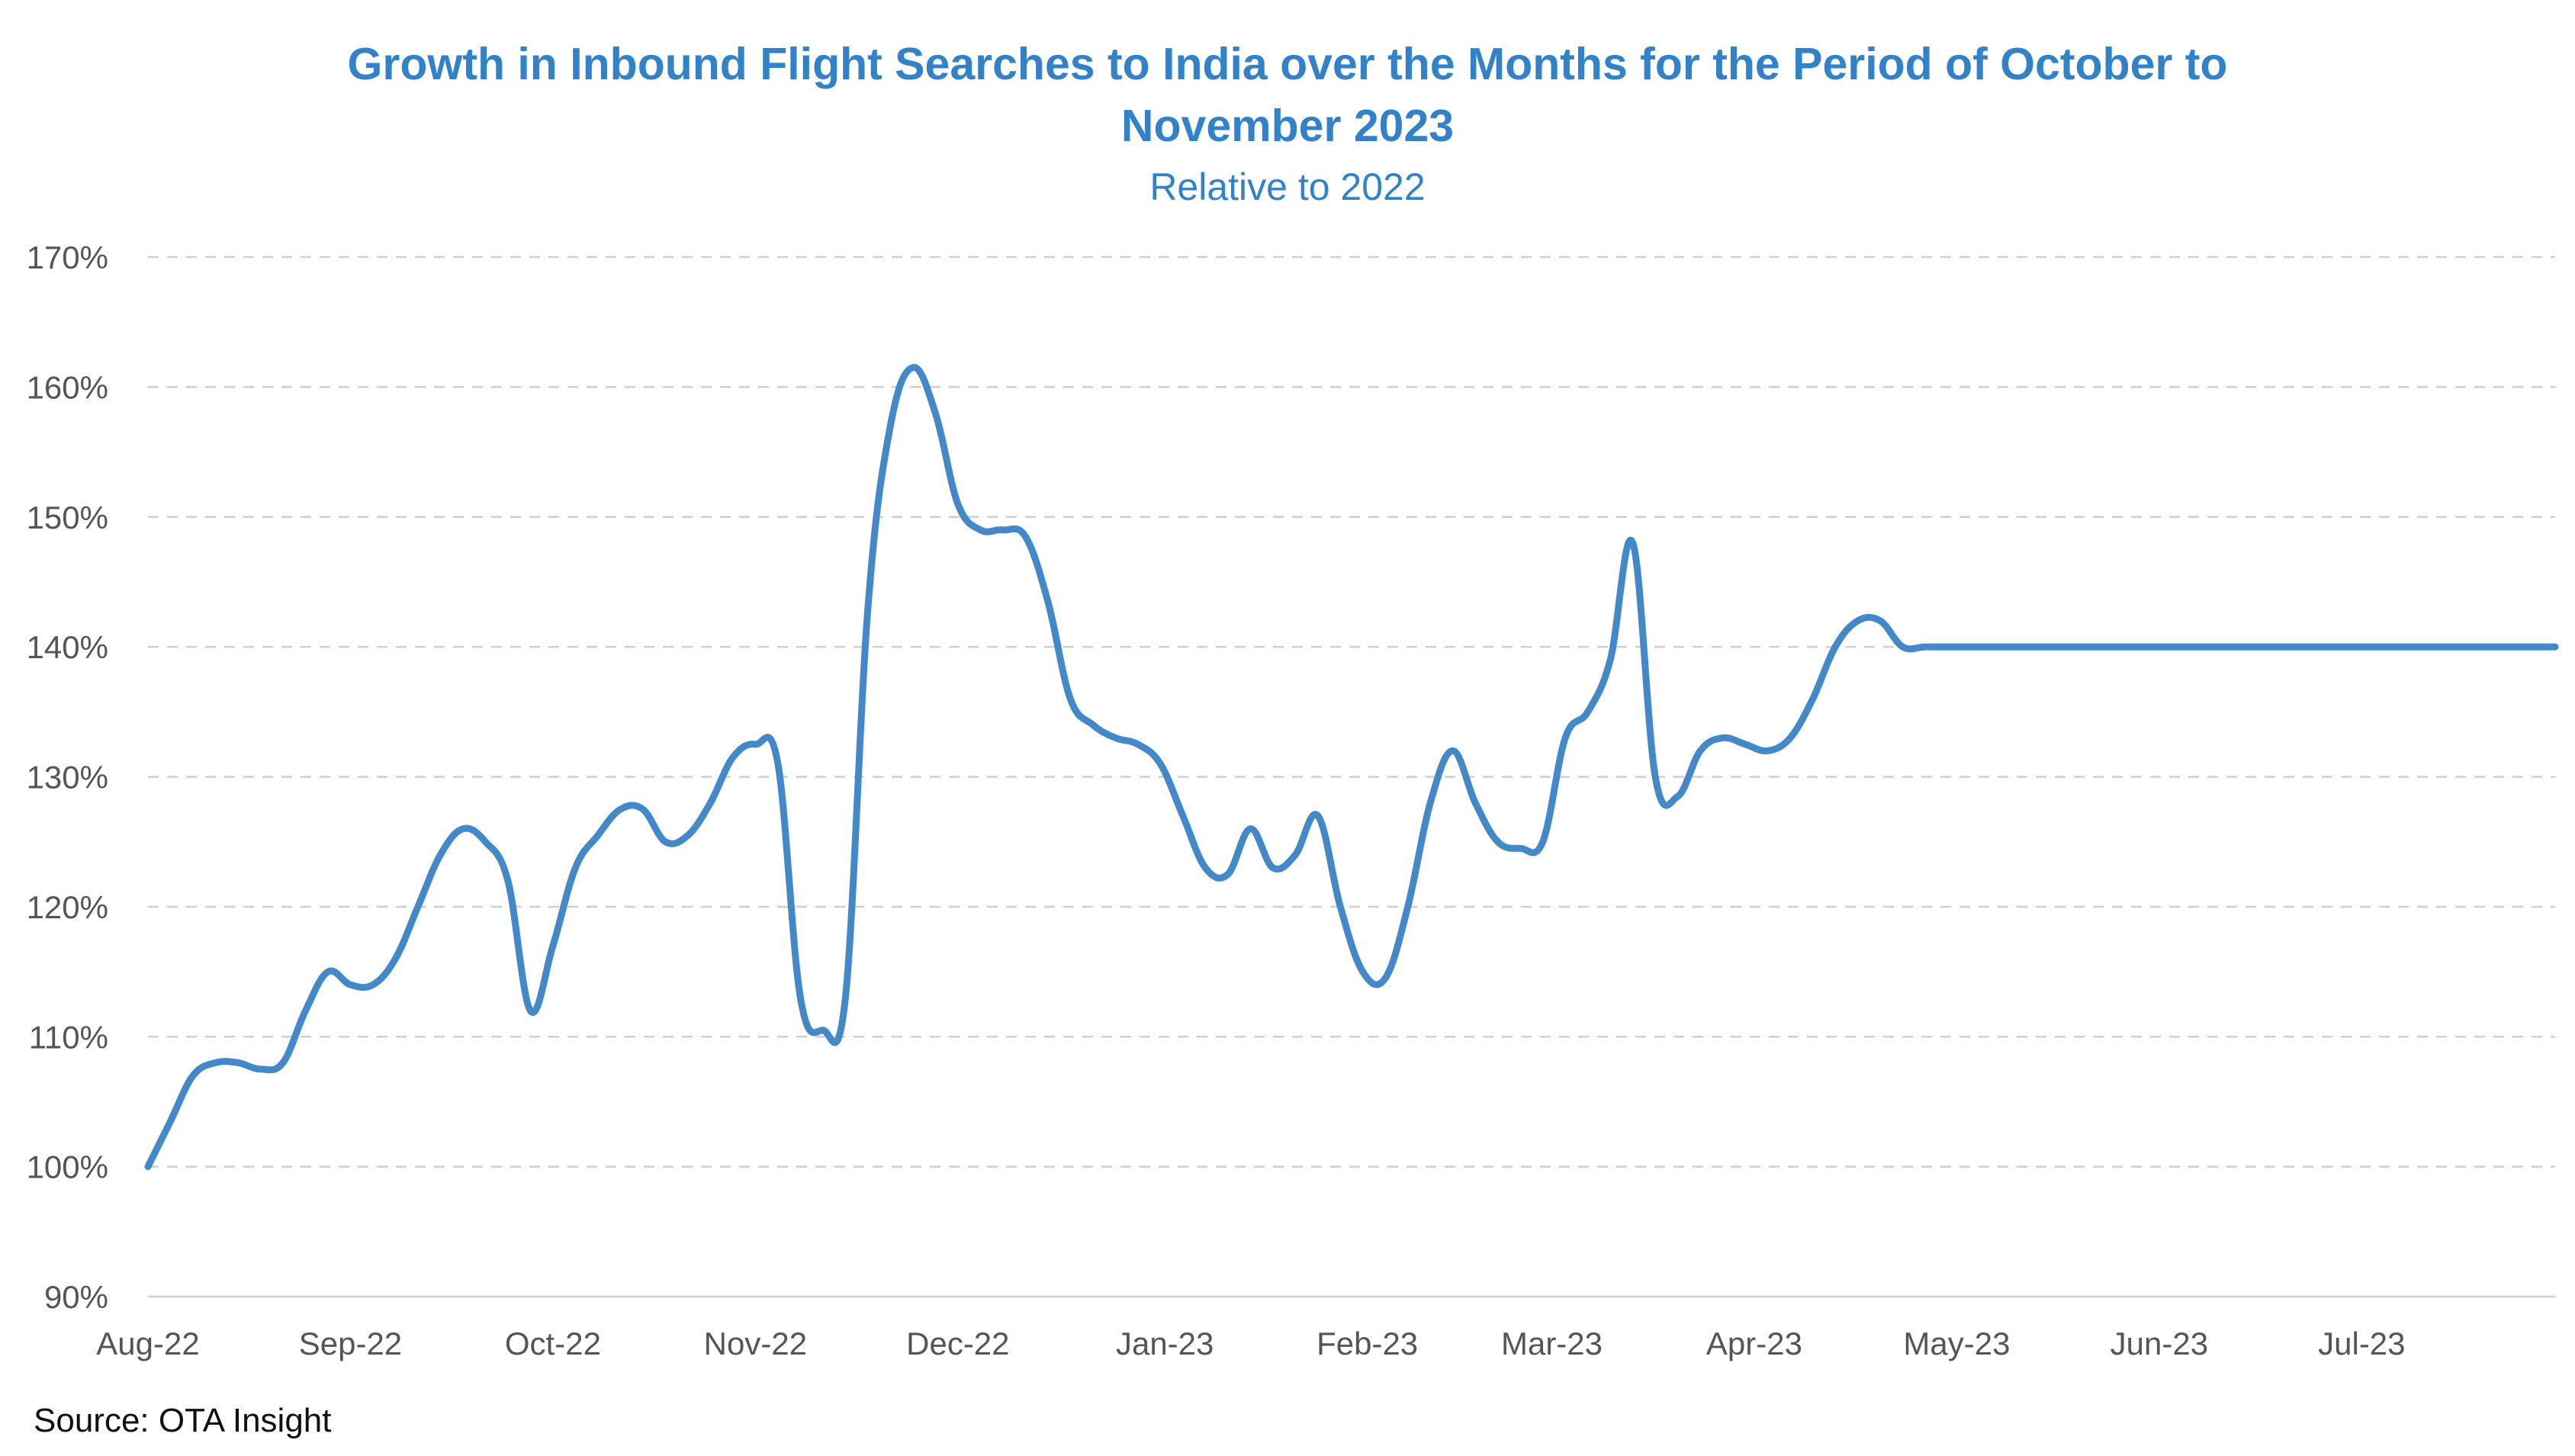 This screenshot has height=1456, width=2575. What do you see at coordinates (1552, 1343) in the screenshot?
I see `x-tick-label: Mar-23` at bounding box center [1552, 1343].